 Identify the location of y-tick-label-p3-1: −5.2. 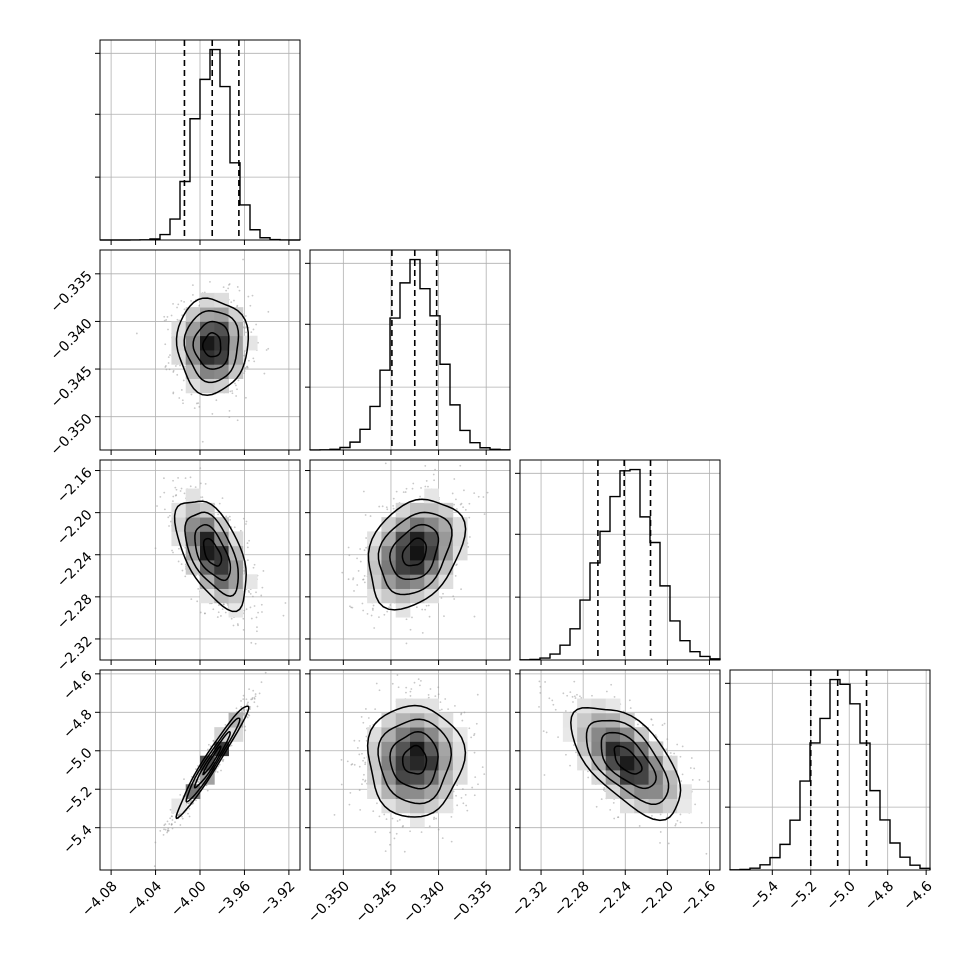
(77, 801).